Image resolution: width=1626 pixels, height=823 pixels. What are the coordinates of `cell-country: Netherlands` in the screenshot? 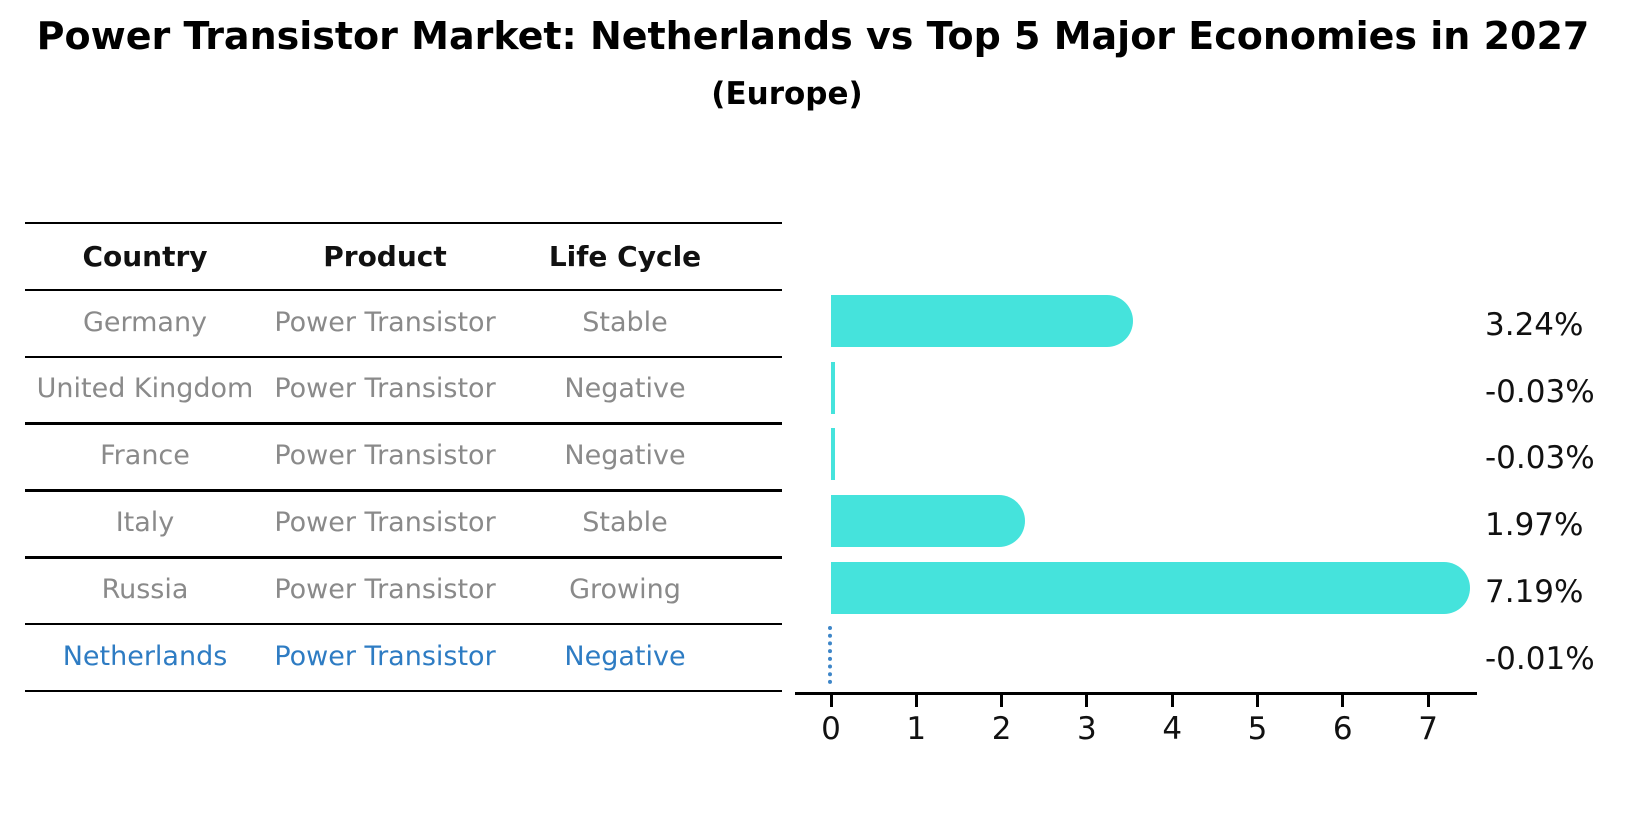 It's located at (145, 656).